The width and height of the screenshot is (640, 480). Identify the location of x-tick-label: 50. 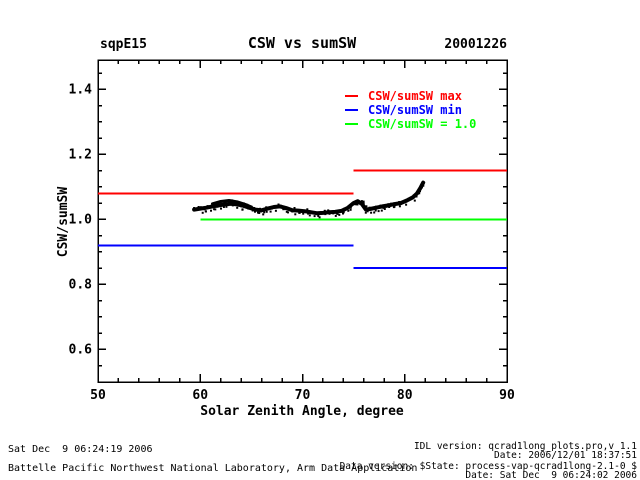
(98, 395).